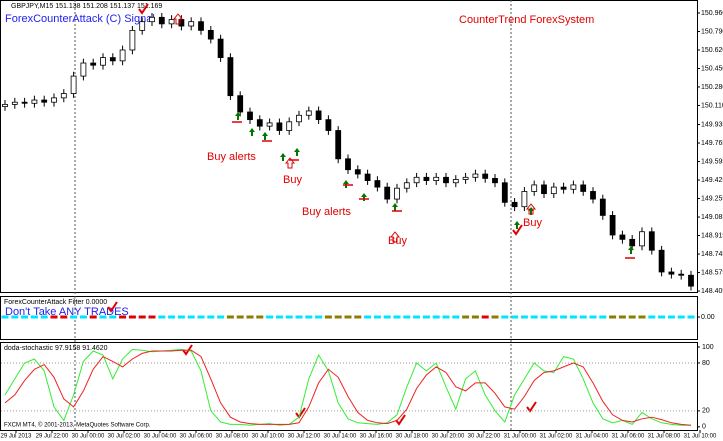 The image size is (723, 441). Describe the element at coordinates (706, 411) in the screenshot. I see `y-tick-label: 20` at that location.